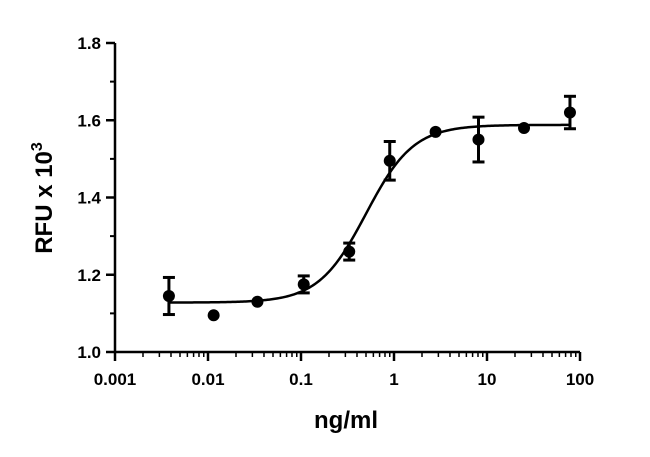 The image size is (650, 457). I want to click on x-tick-label: 100, so click(580, 379).